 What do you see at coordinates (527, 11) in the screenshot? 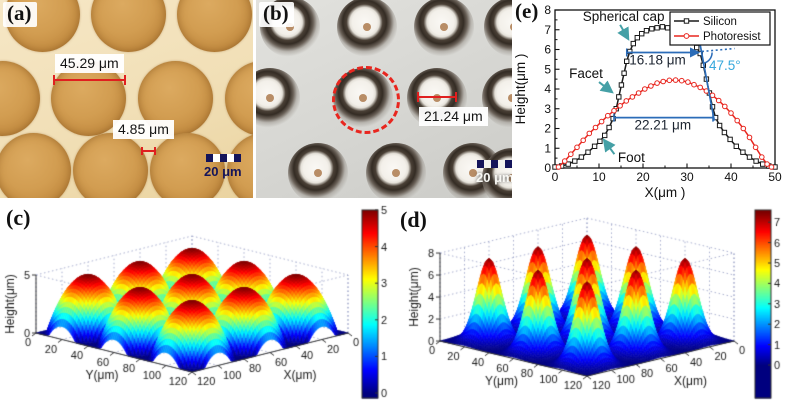
I see `panel-label-e: (e)` at bounding box center [527, 11].